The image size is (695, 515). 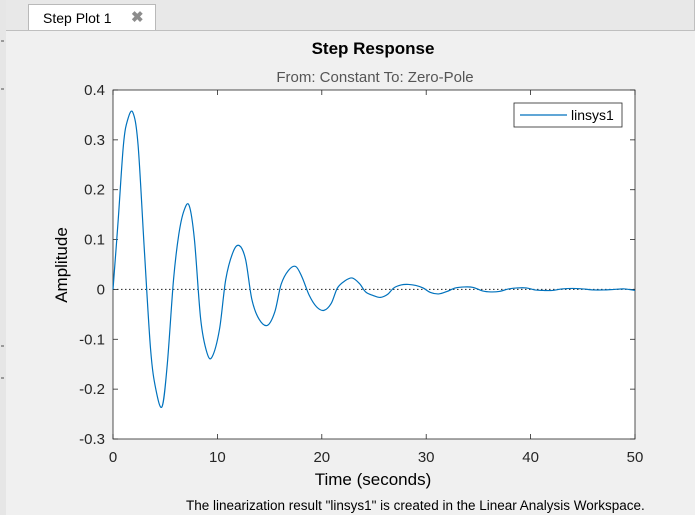 What do you see at coordinates (113, 457) in the screenshot?
I see `x-tick-label: 0` at bounding box center [113, 457].